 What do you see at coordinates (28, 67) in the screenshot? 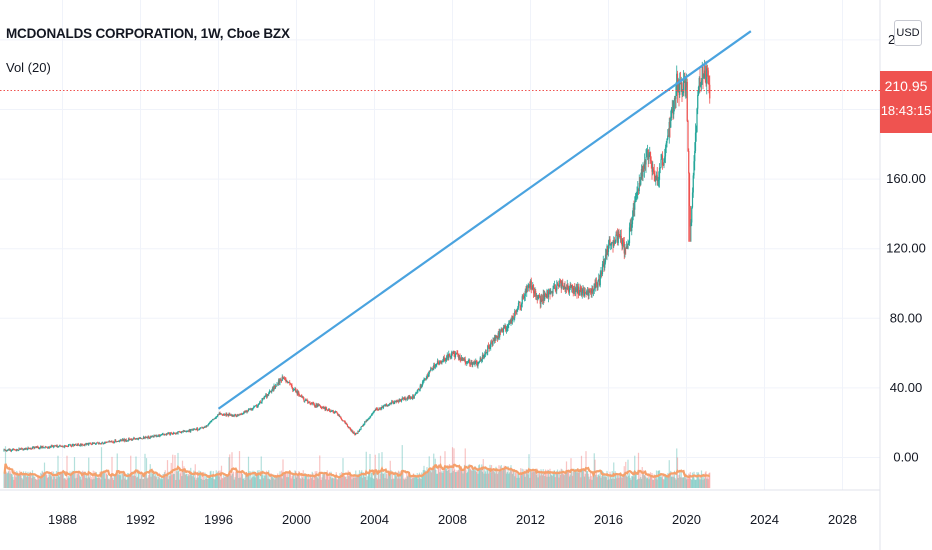
I see `volume-indicator-label: Vol (20)` at bounding box center [28, 67].